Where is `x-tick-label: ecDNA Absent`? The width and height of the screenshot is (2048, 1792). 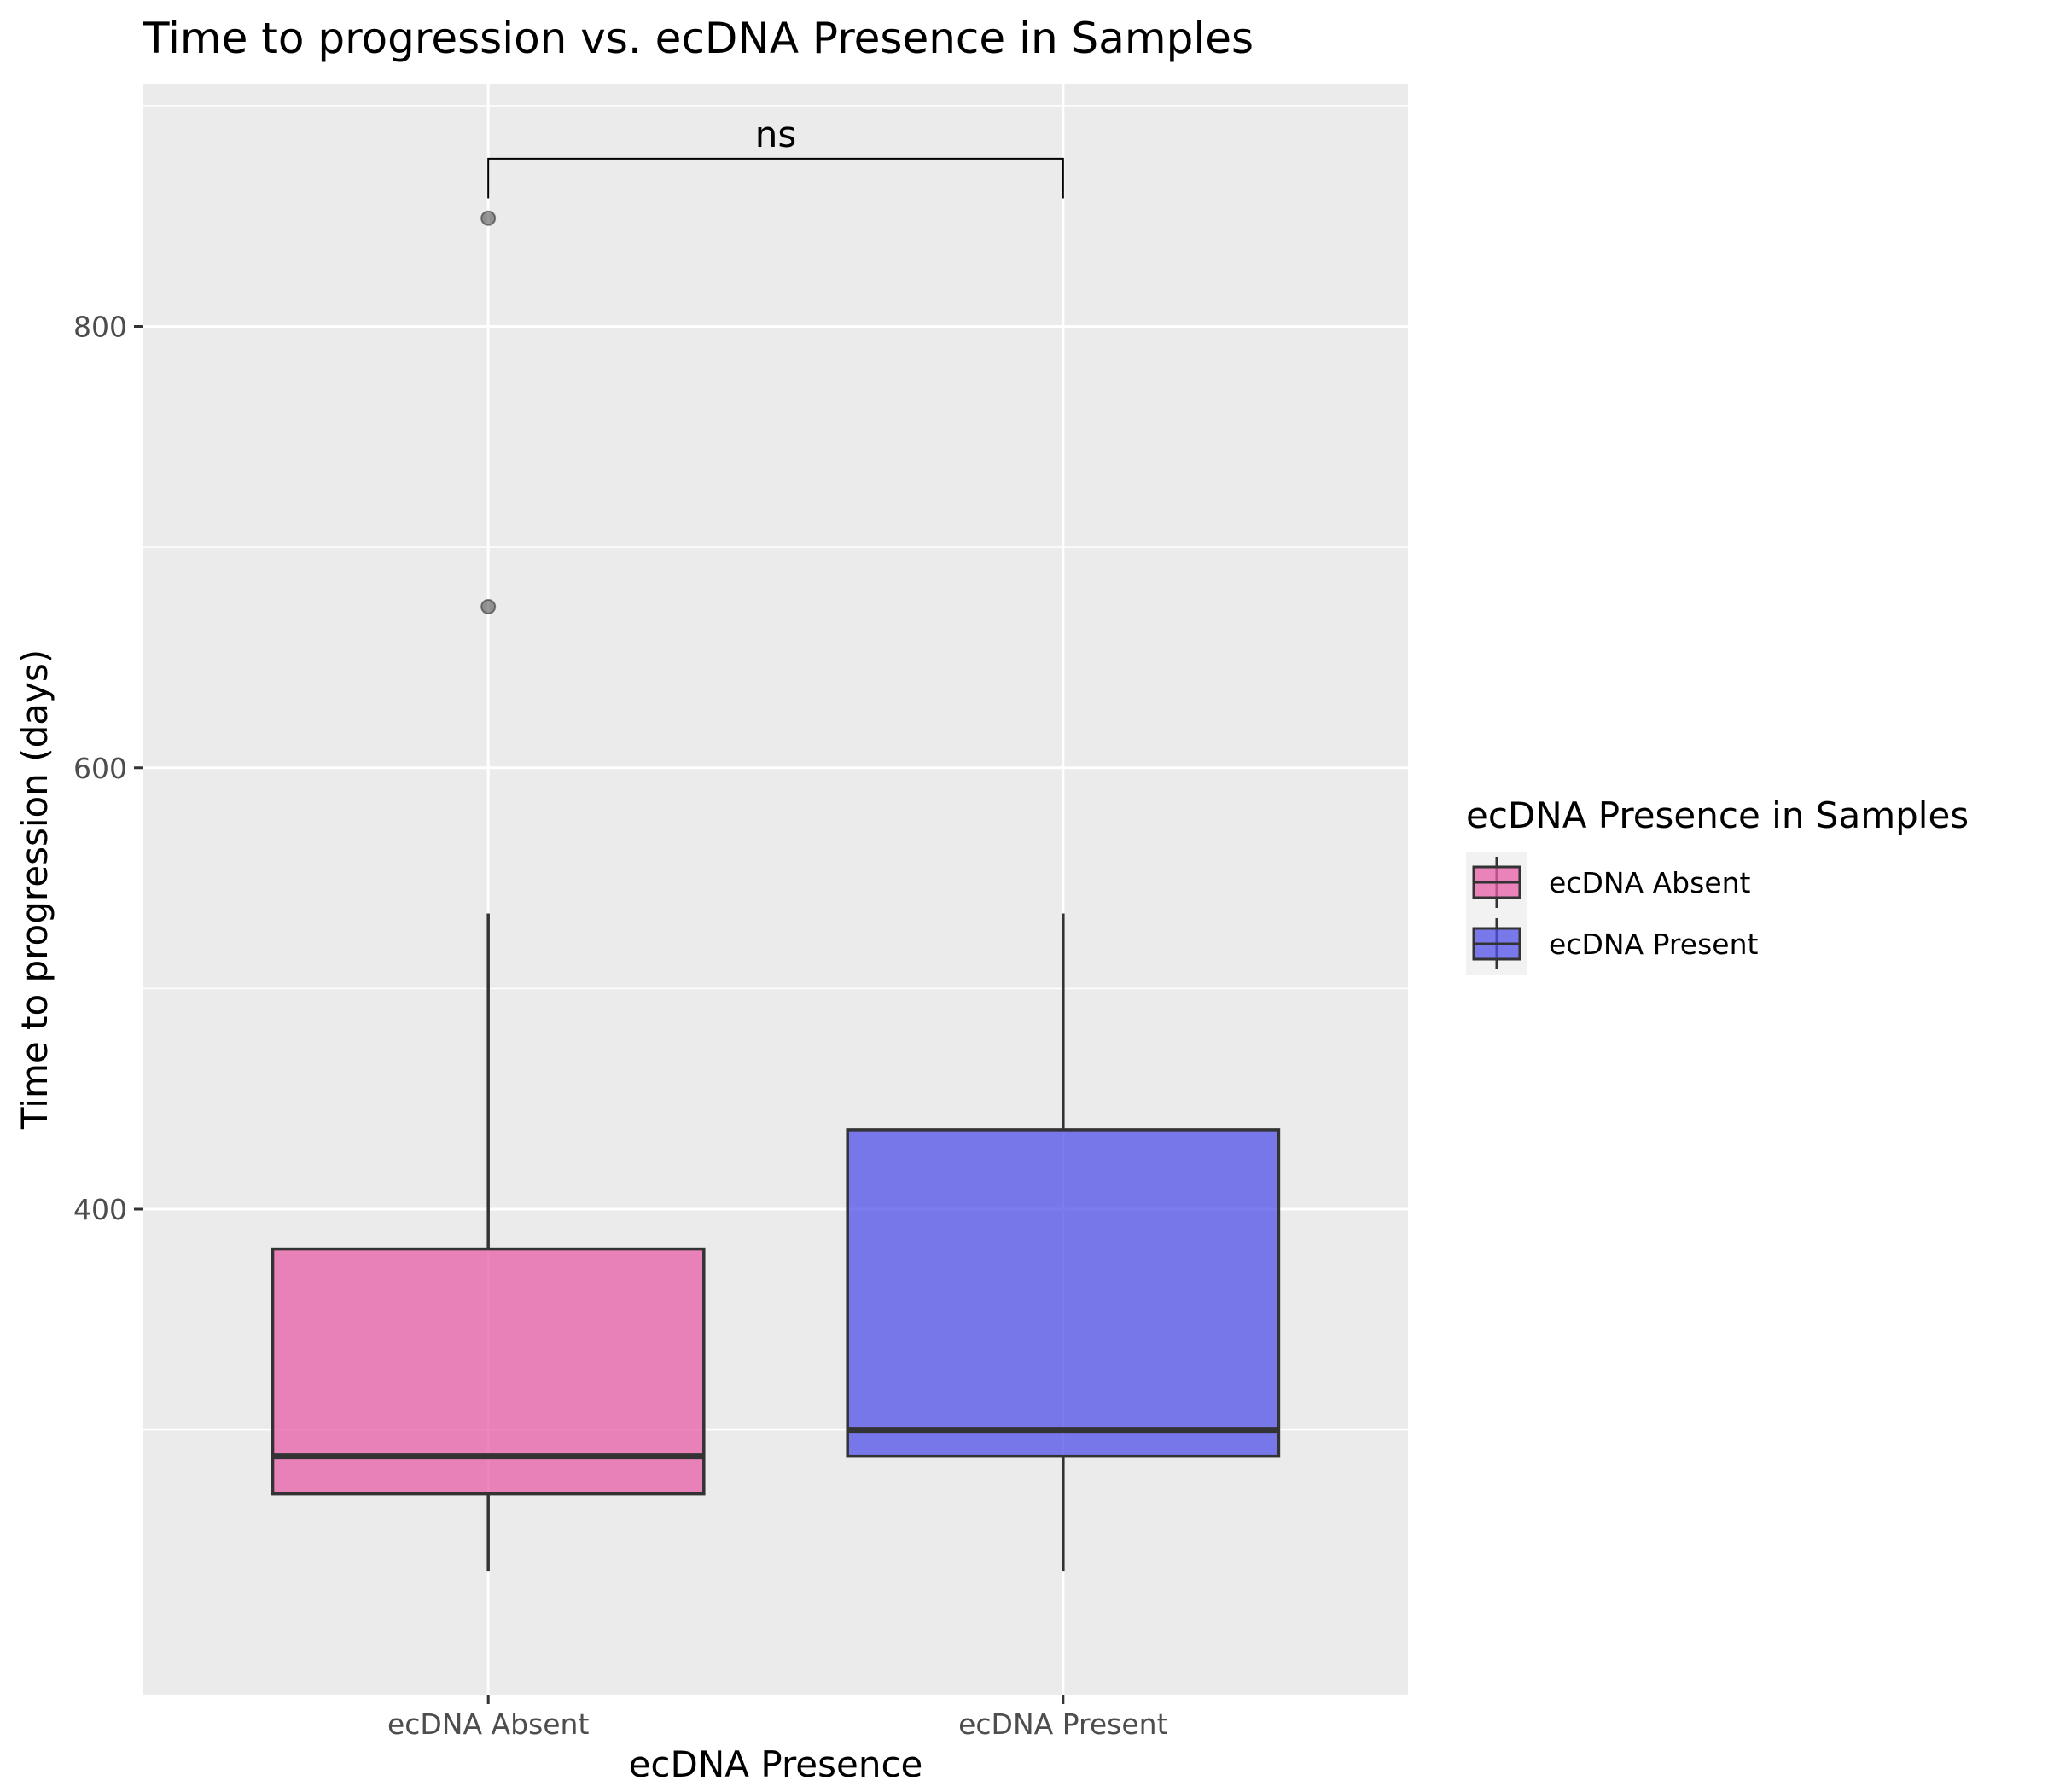
x-tick-label: ecDNA Absent is located at coordinates (489, 1724).